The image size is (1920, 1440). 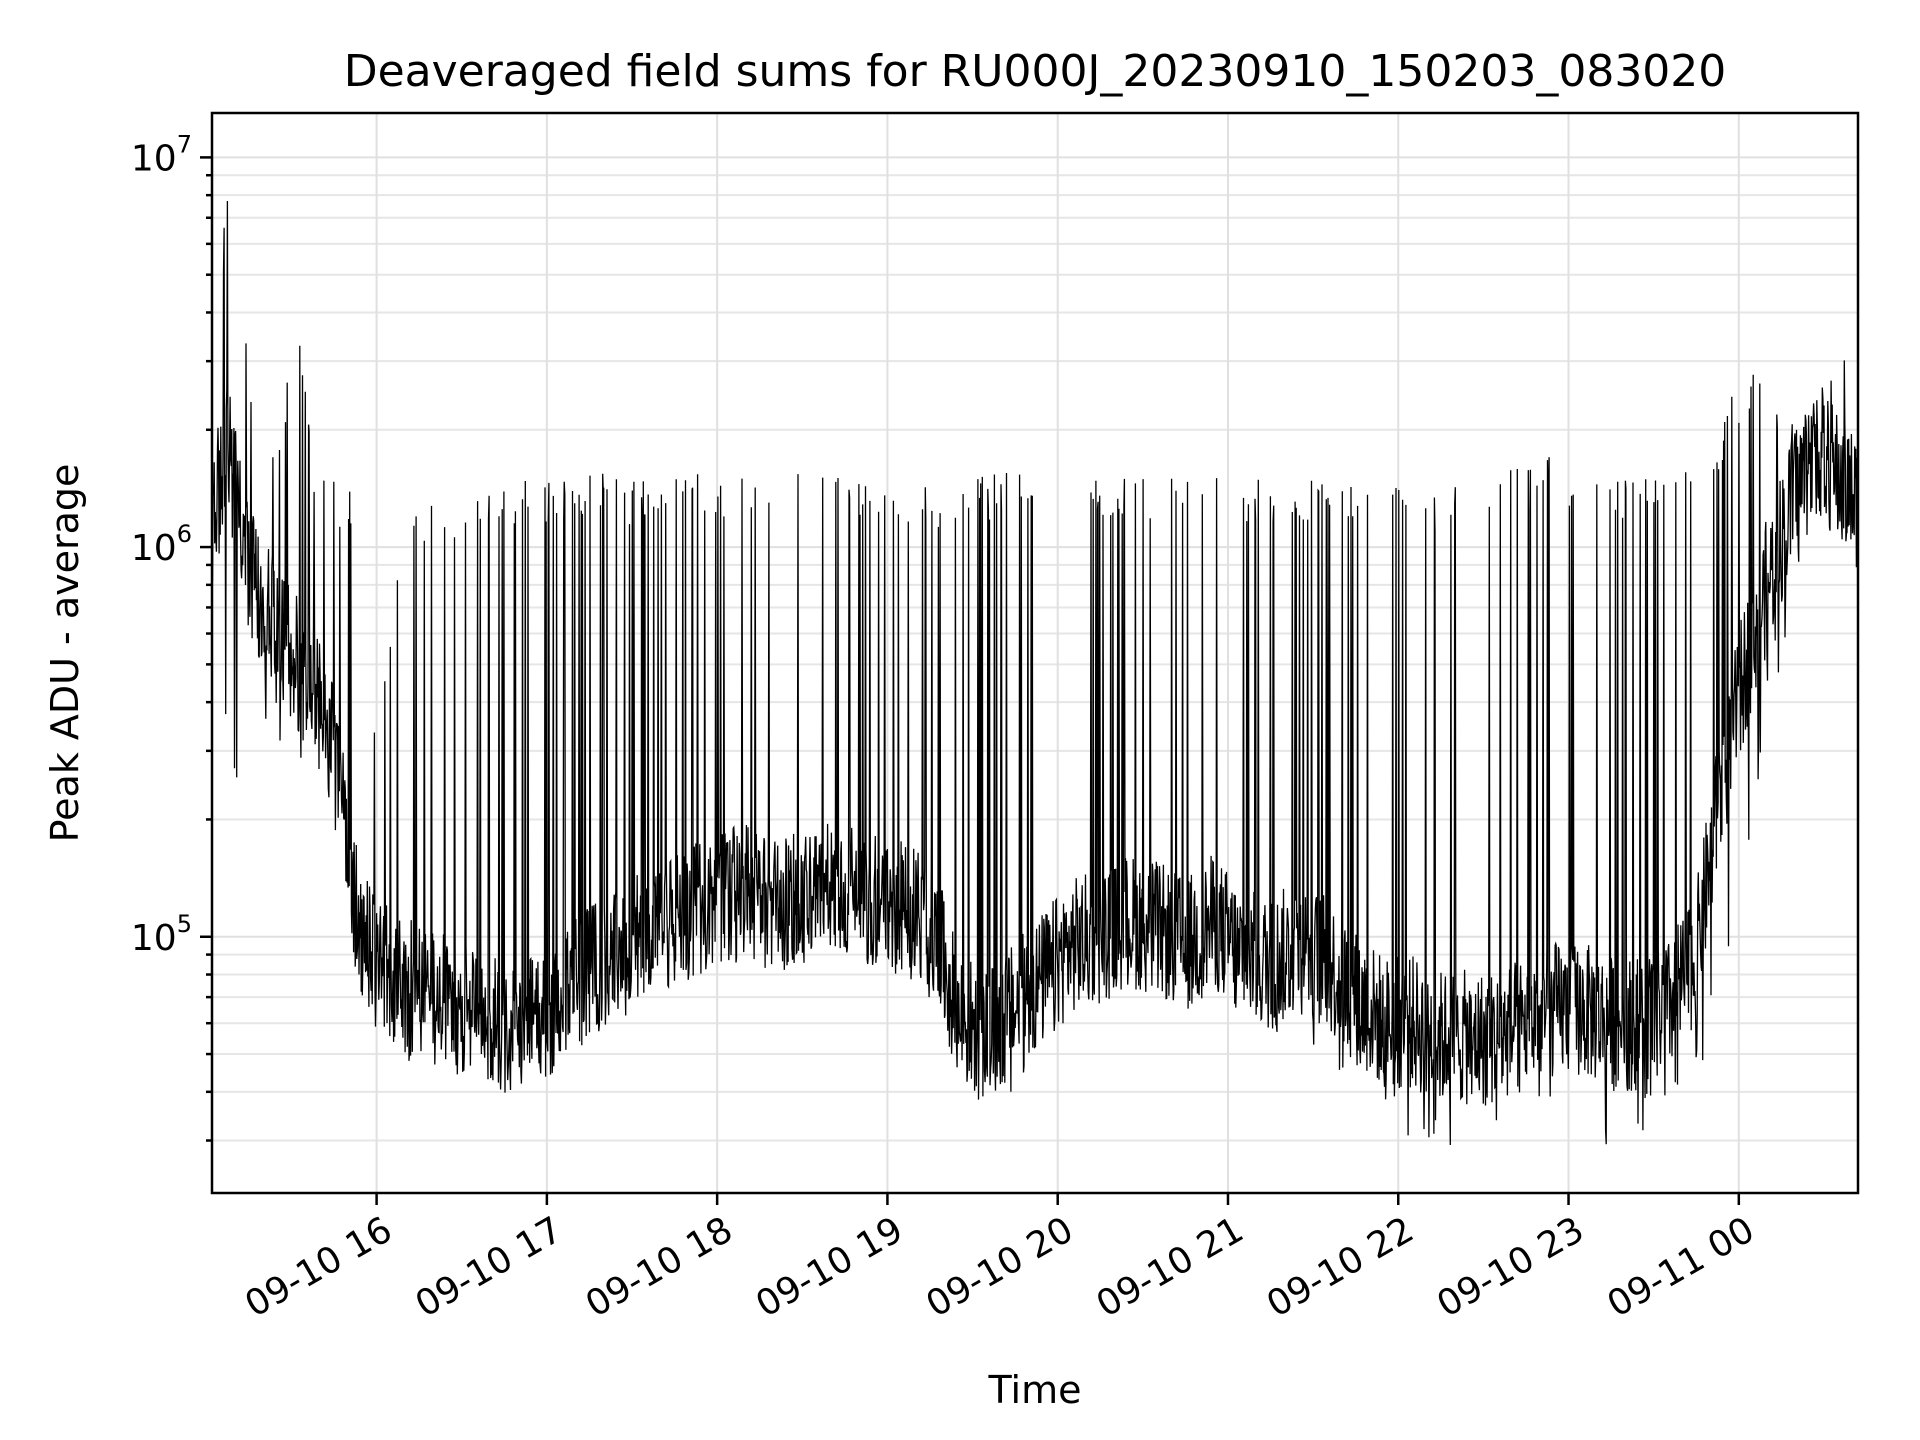 I want to click on x-tick-label: 09-10 16, so click(x=318, y=1267).